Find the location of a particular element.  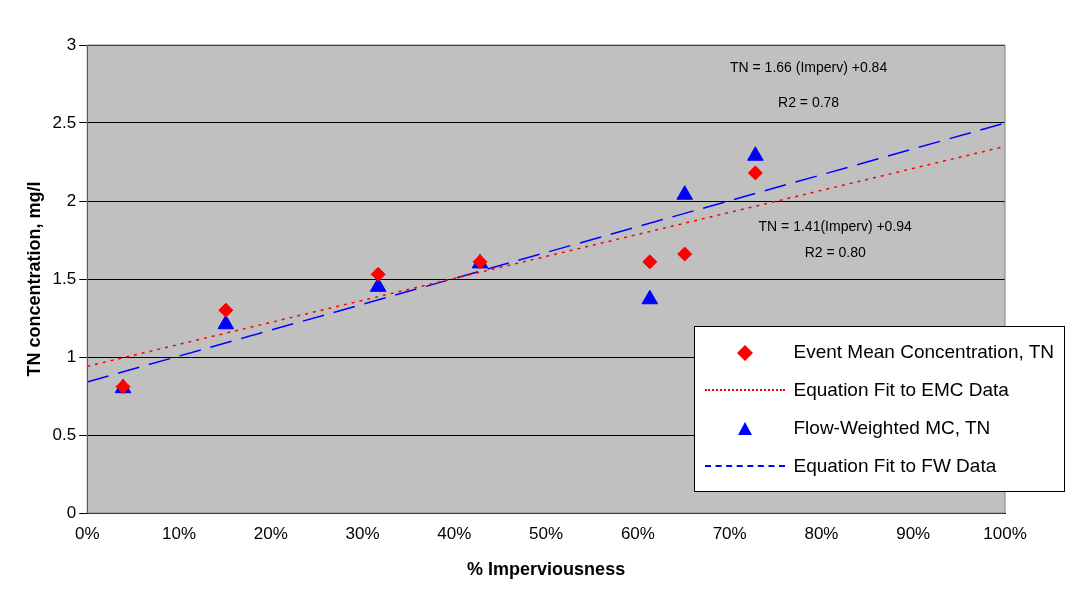

x-tick-label: 0% is located at coordinates (87, 533).